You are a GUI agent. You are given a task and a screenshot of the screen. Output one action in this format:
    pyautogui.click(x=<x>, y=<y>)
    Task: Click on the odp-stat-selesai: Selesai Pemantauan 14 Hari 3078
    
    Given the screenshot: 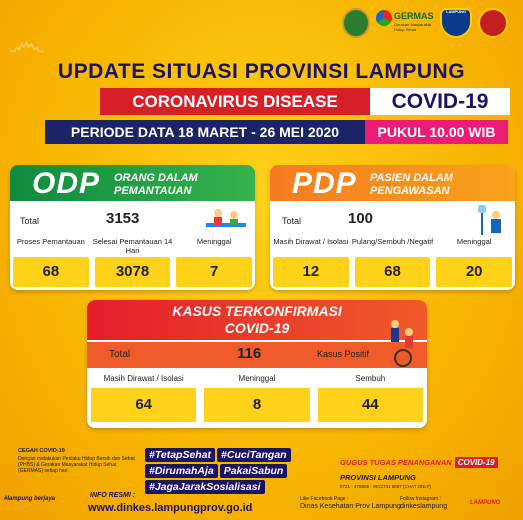 What is the action you would take?
    pyautogui.click(x=133, y=261)
    